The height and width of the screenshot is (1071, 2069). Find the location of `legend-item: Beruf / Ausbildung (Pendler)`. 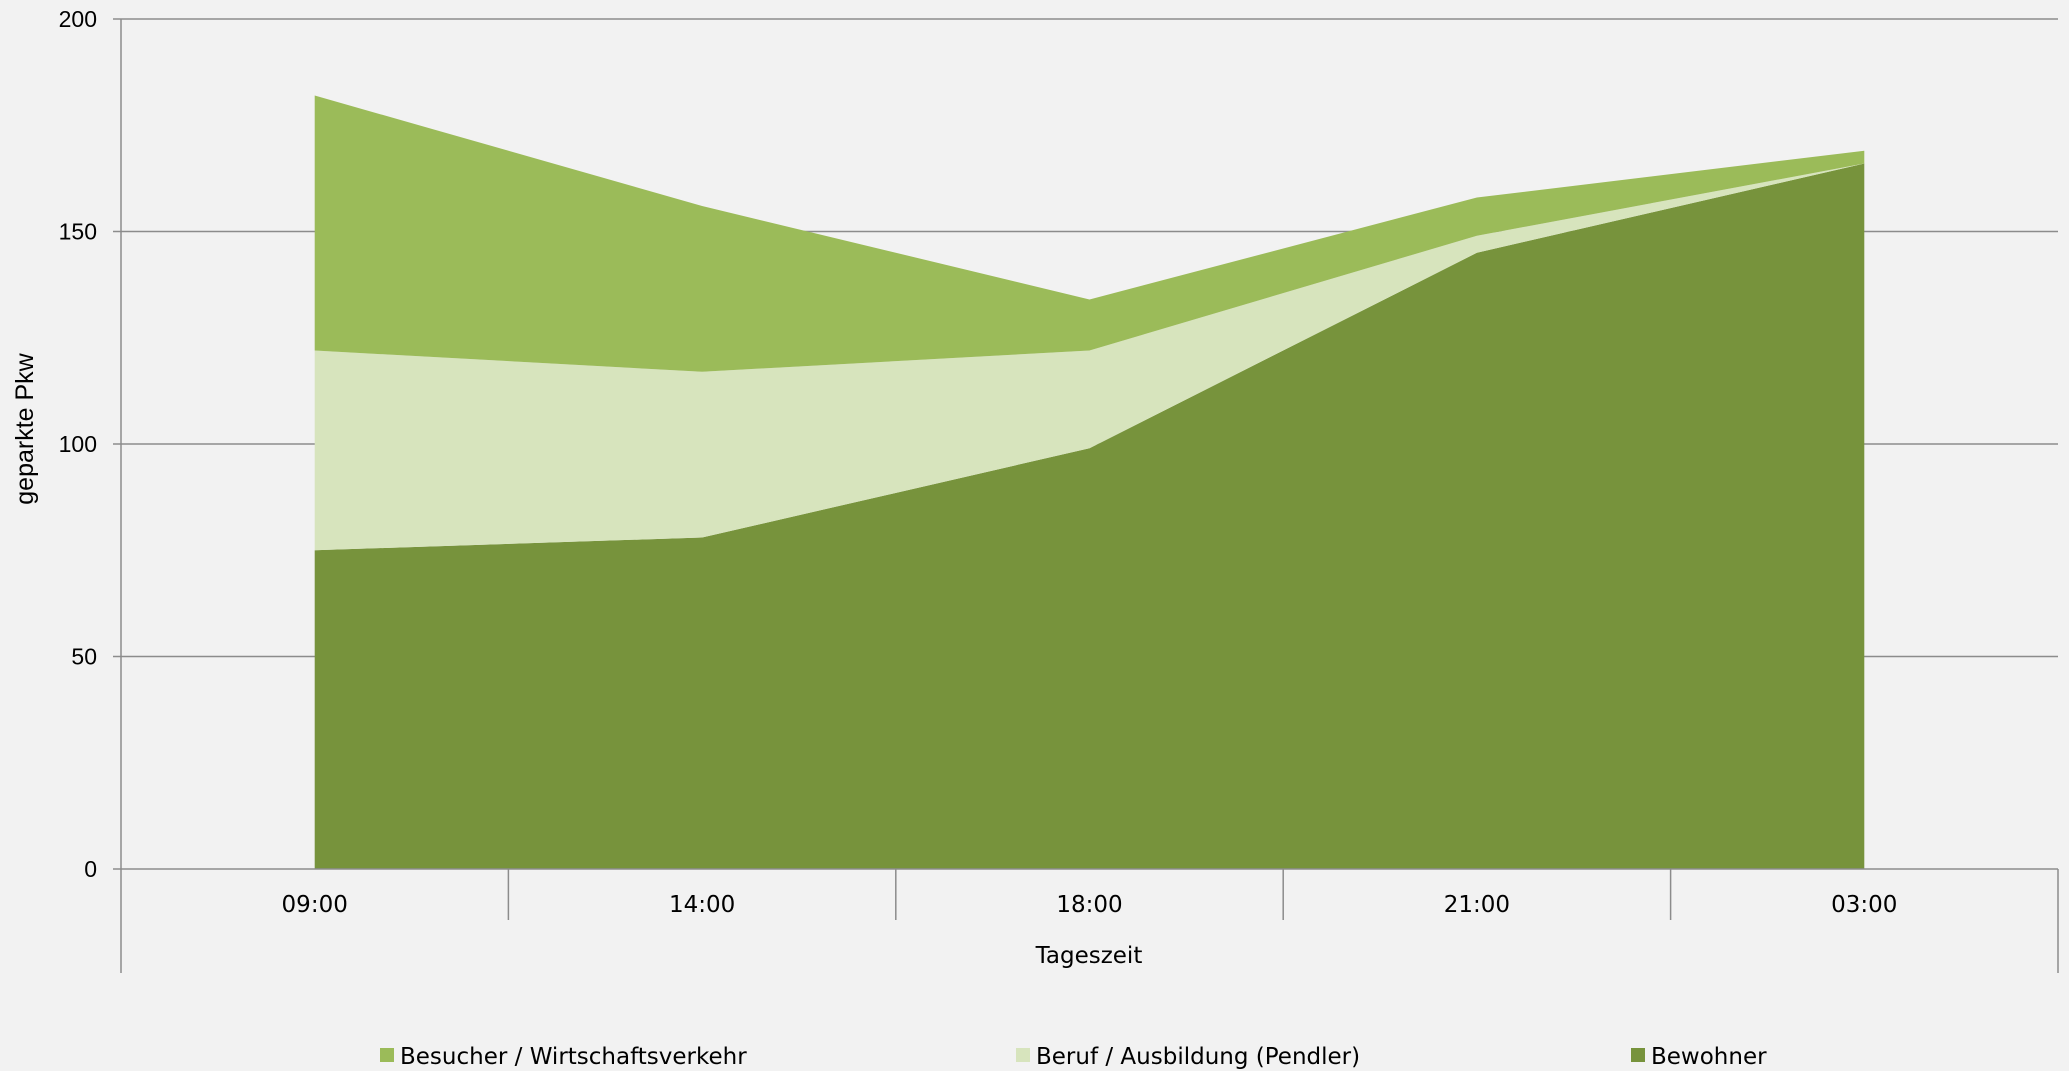

legend-item: Beruf / Ausbildung (Pendler) is located at coordinates (1188, 1057).